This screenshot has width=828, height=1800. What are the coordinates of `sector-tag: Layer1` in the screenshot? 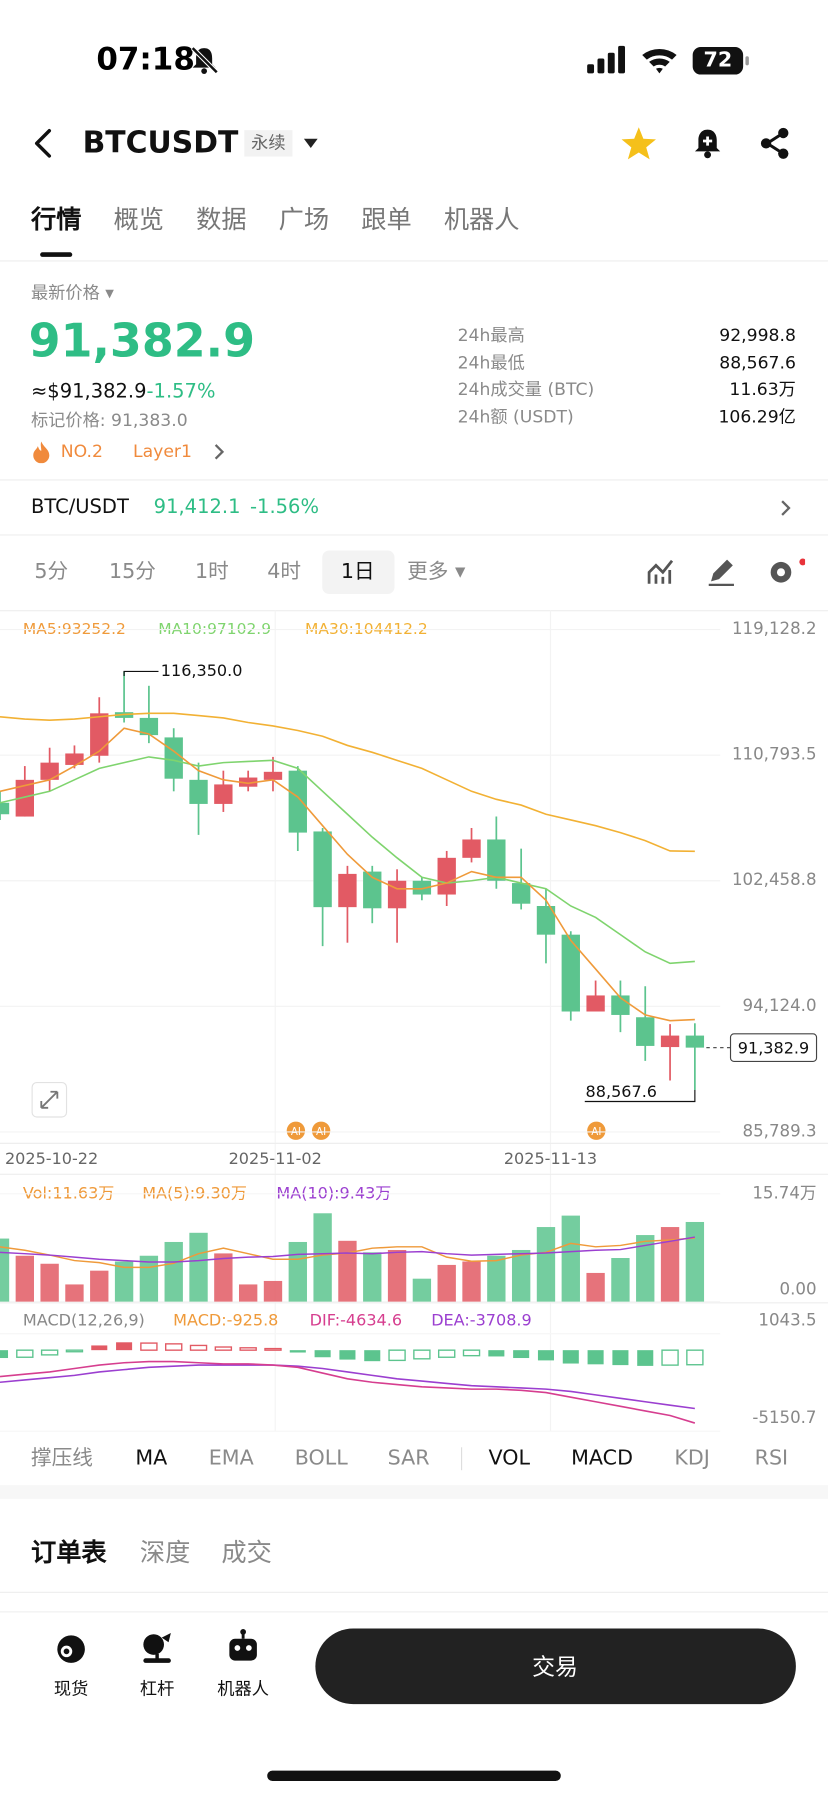 It's located at (162, 451).